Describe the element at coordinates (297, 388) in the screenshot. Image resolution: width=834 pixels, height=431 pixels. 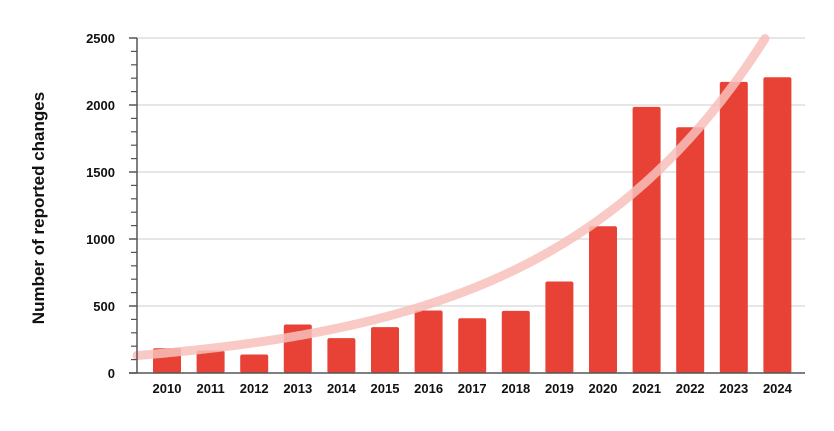
I see `x-tick-label: 2013` at that location.